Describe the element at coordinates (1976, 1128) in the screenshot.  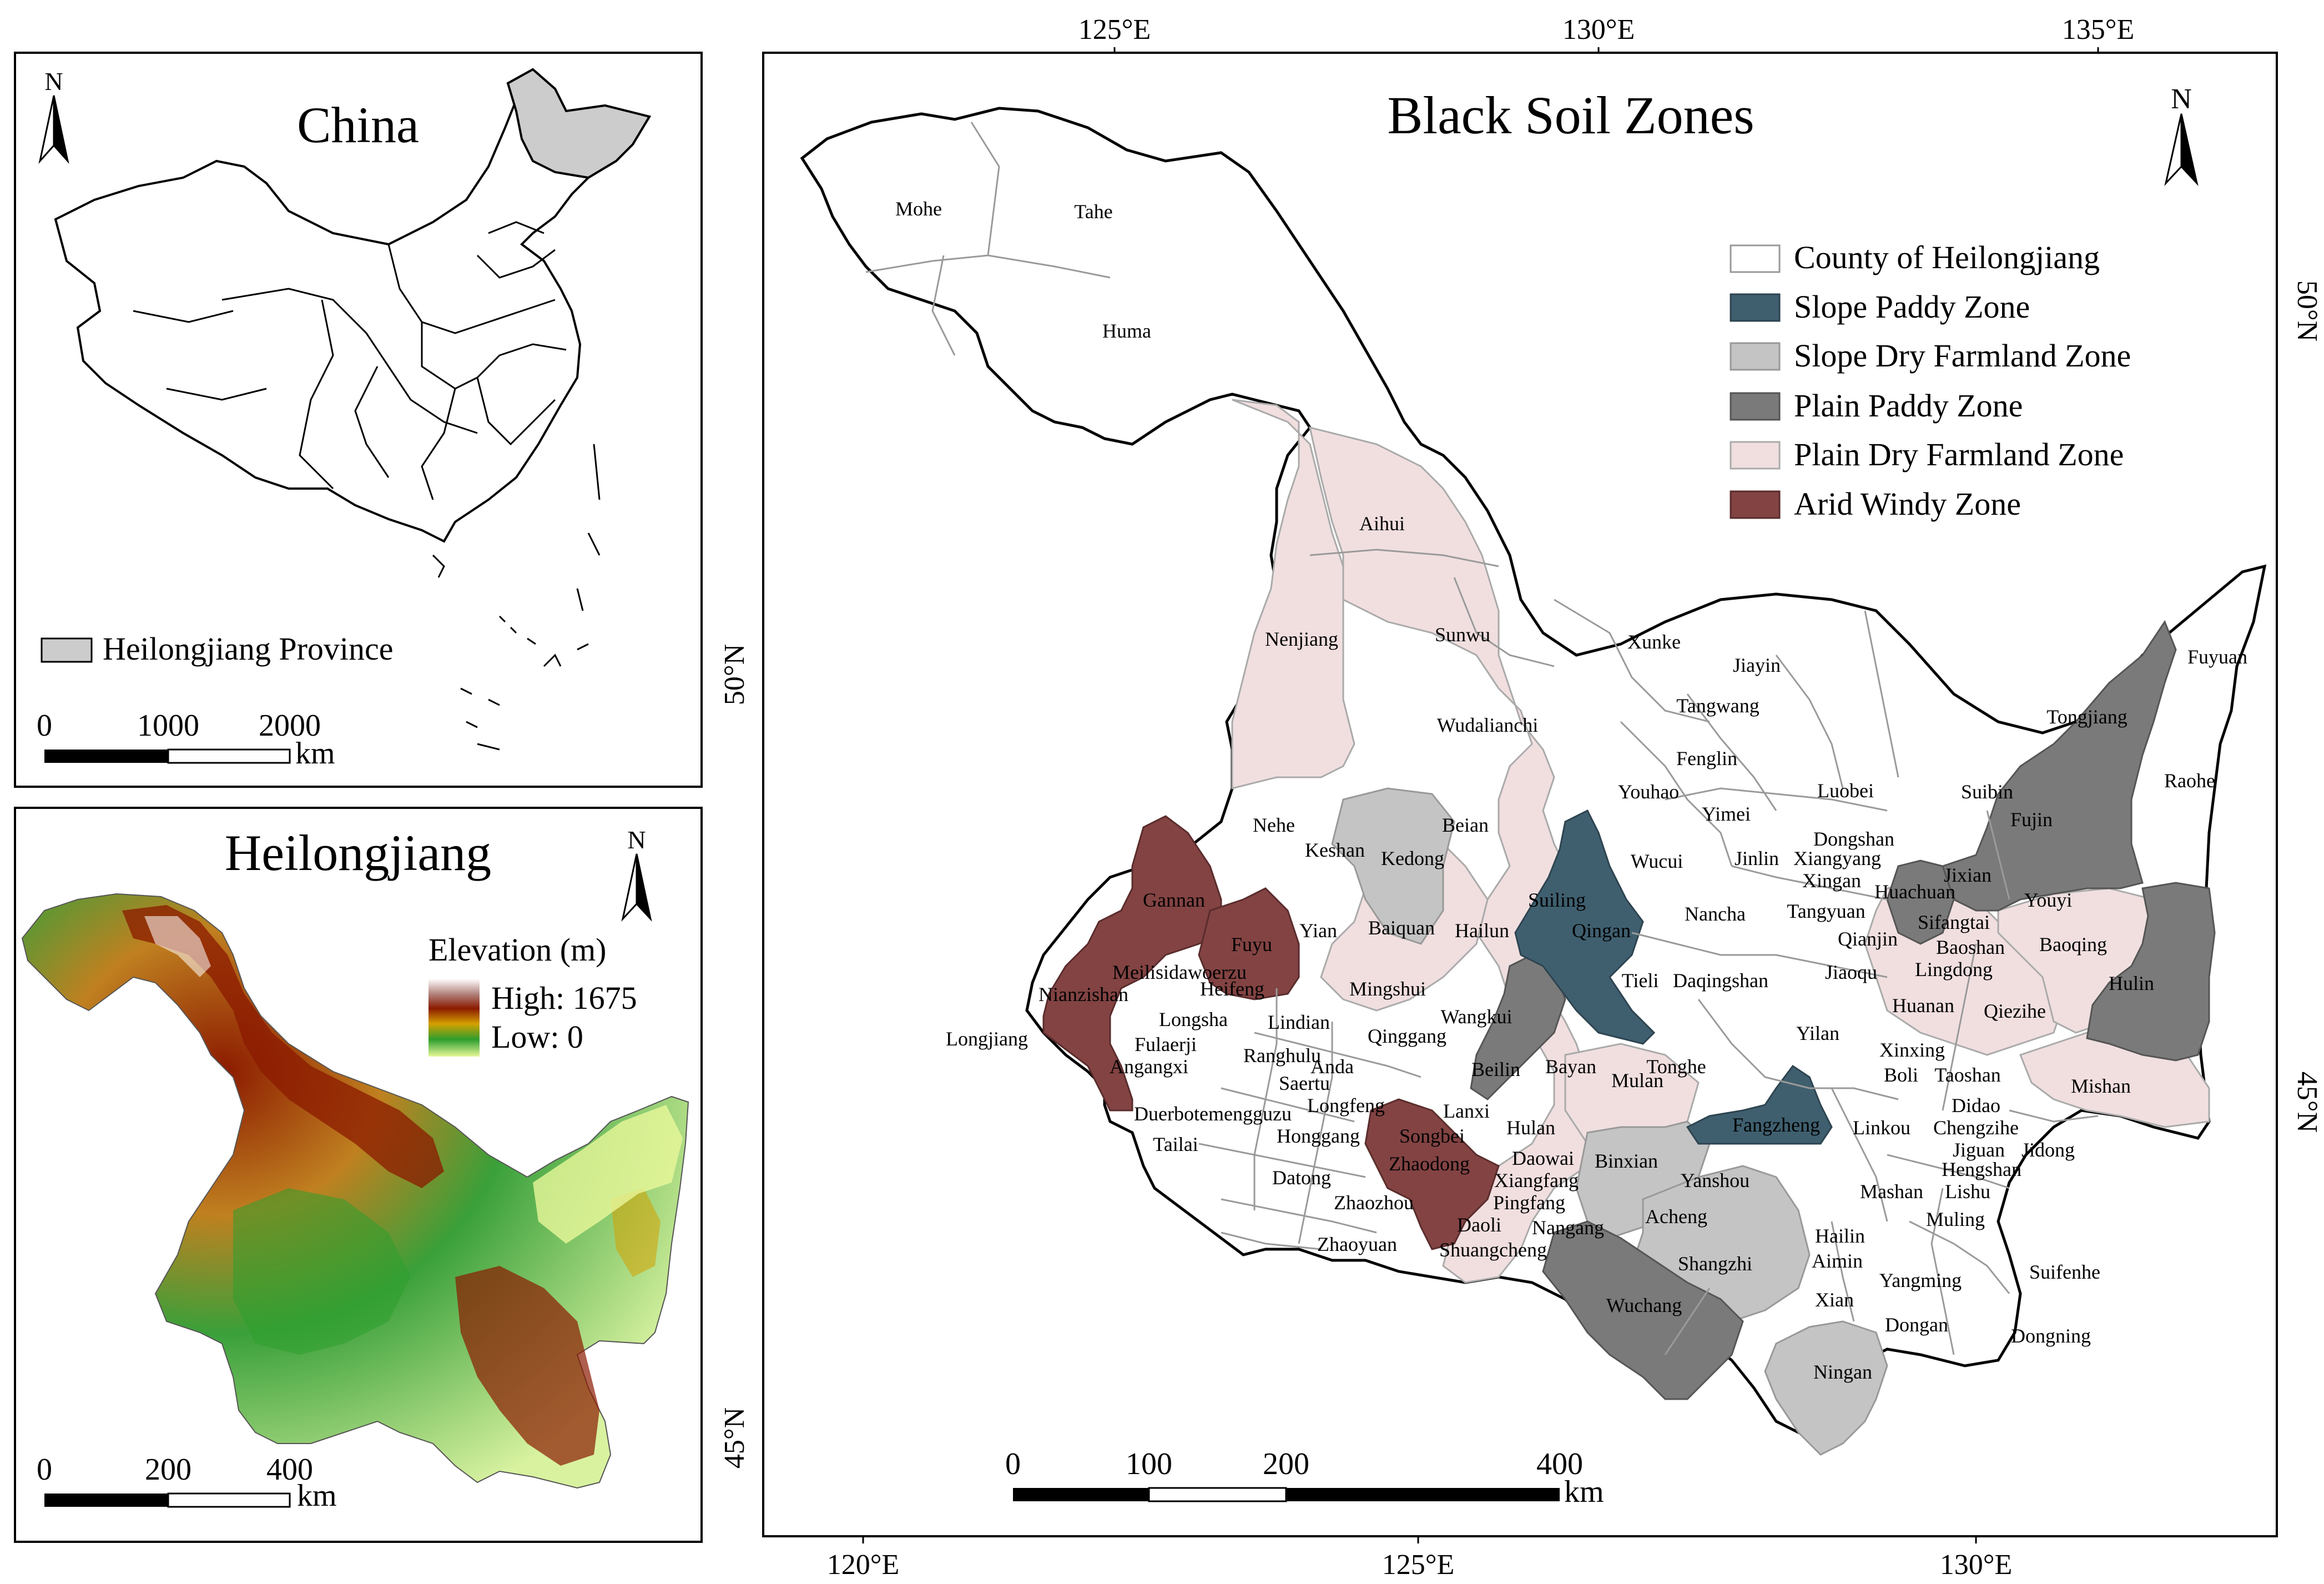
I see `county-label: Chengzihe` at that location.